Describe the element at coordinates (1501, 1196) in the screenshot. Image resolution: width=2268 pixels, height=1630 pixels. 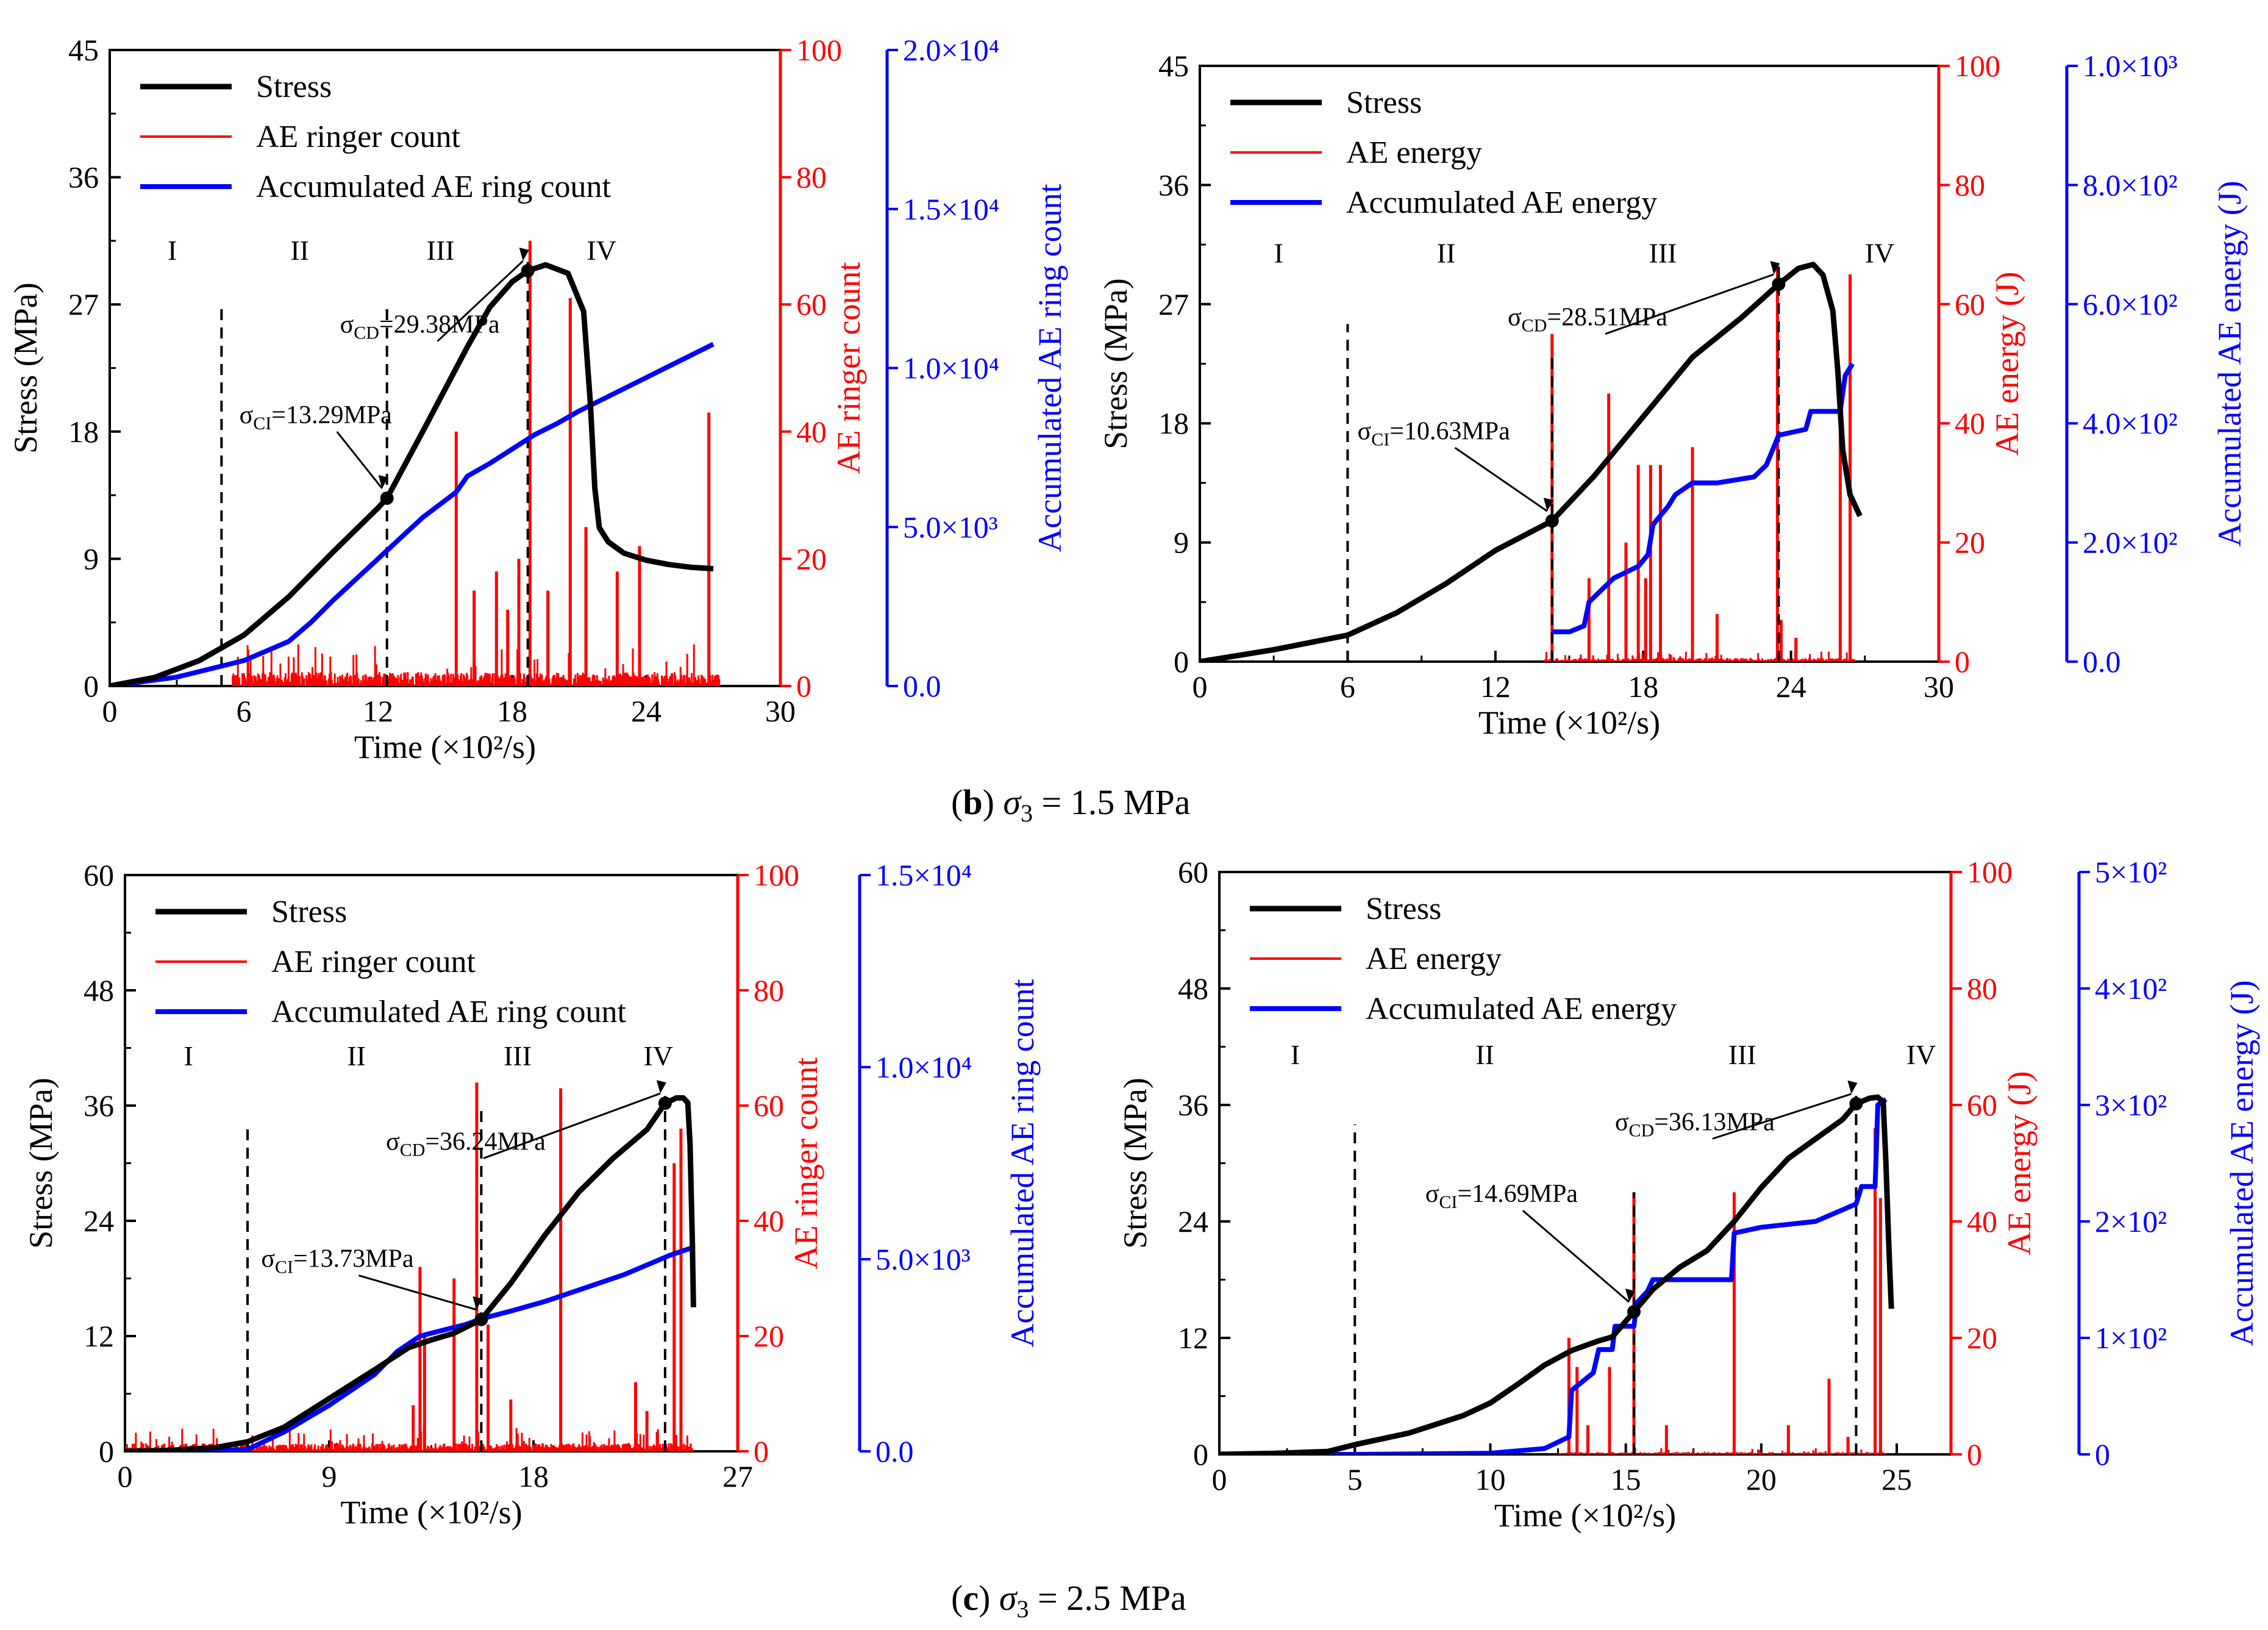
I see `threshold-annotation: σCI=14.69MPa` at that location.